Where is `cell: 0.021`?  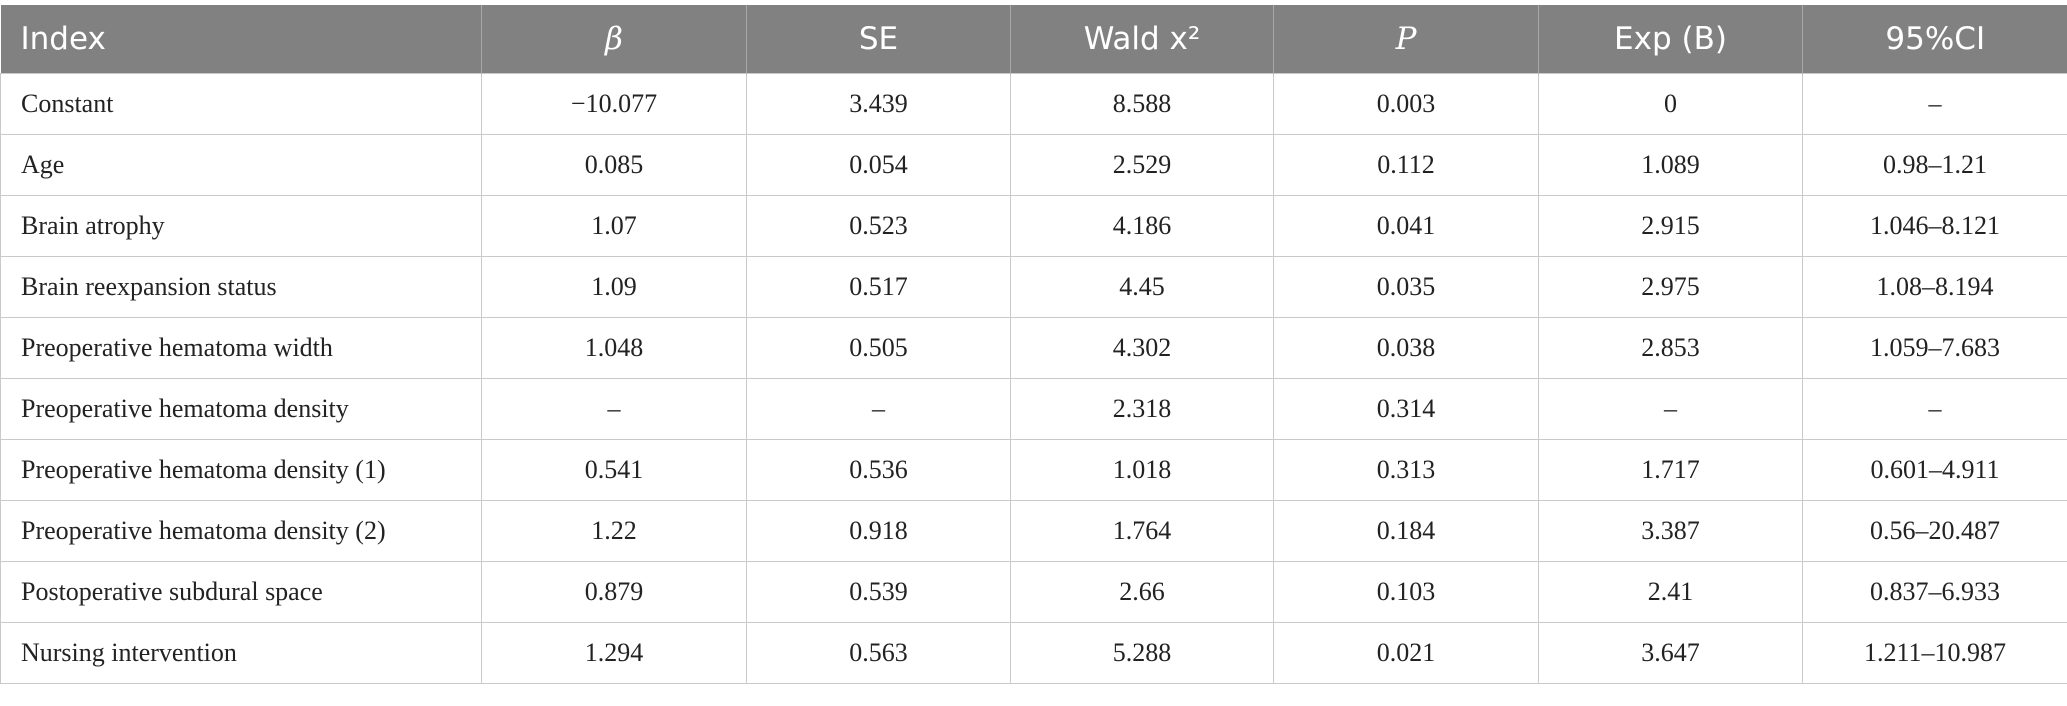 cell: 0.021 is located at coordinates (1406, 653).